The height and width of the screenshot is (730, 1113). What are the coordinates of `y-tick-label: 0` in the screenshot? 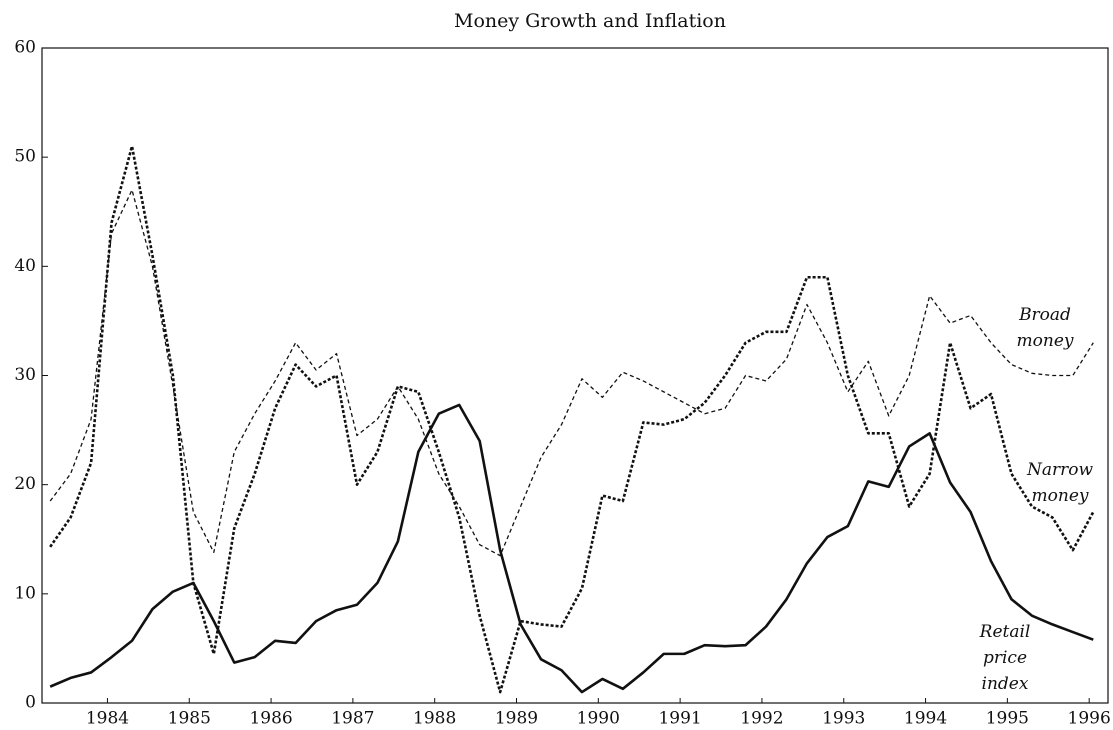 It's located at (30, 703).